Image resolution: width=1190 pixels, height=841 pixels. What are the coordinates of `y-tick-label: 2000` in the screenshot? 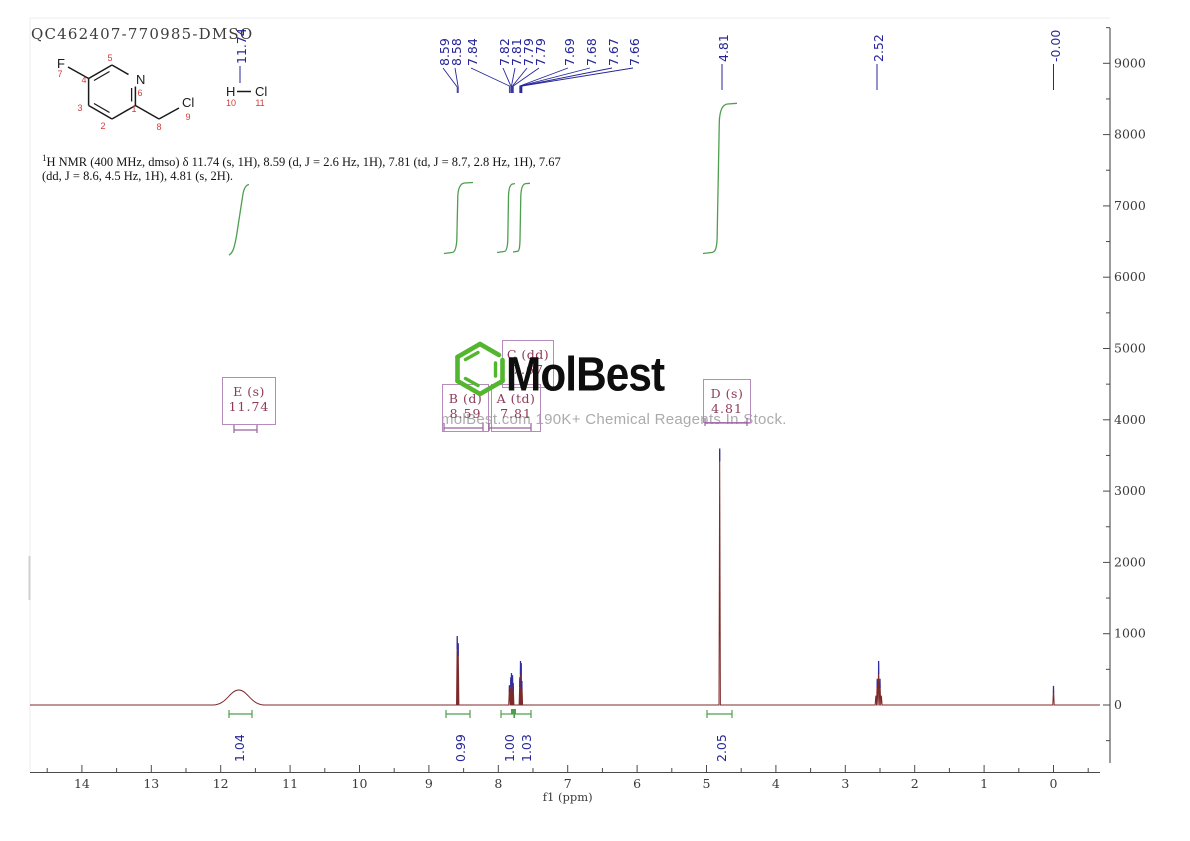 It's located at (1130, 561).